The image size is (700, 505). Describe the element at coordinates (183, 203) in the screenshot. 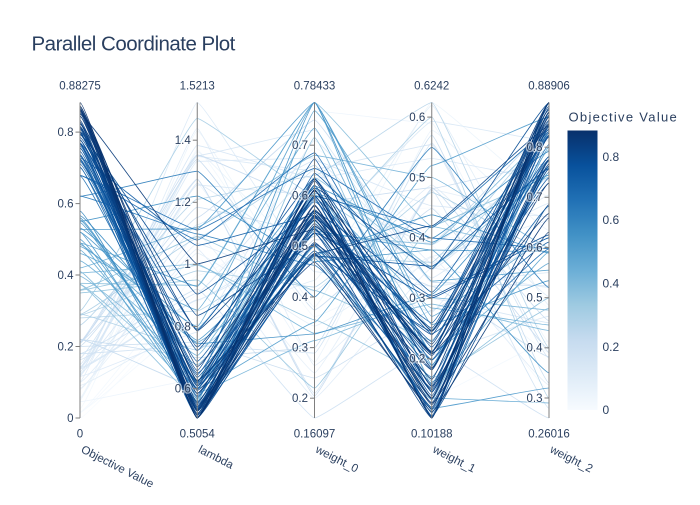

I see `svg-text: 1.2` at that location.